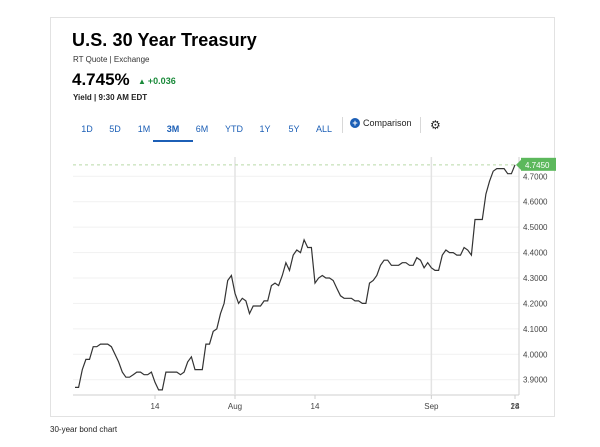 The height and width of the screenshot is (447, 600). I want to click on triangle-up-icon: ▲, so click(142, 81).